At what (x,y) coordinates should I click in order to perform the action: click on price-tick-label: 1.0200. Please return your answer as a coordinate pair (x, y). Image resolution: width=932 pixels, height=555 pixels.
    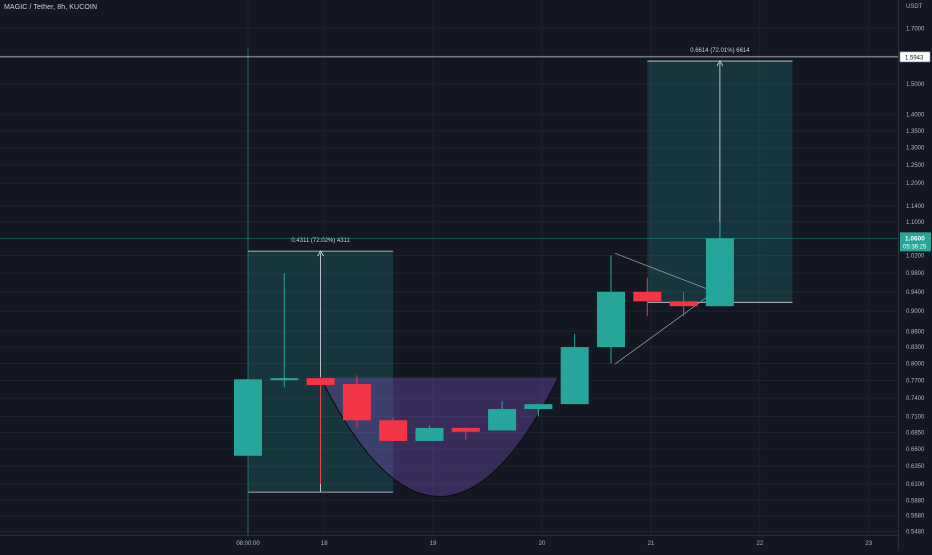
    Looking at the image, I should click on (915, 256).